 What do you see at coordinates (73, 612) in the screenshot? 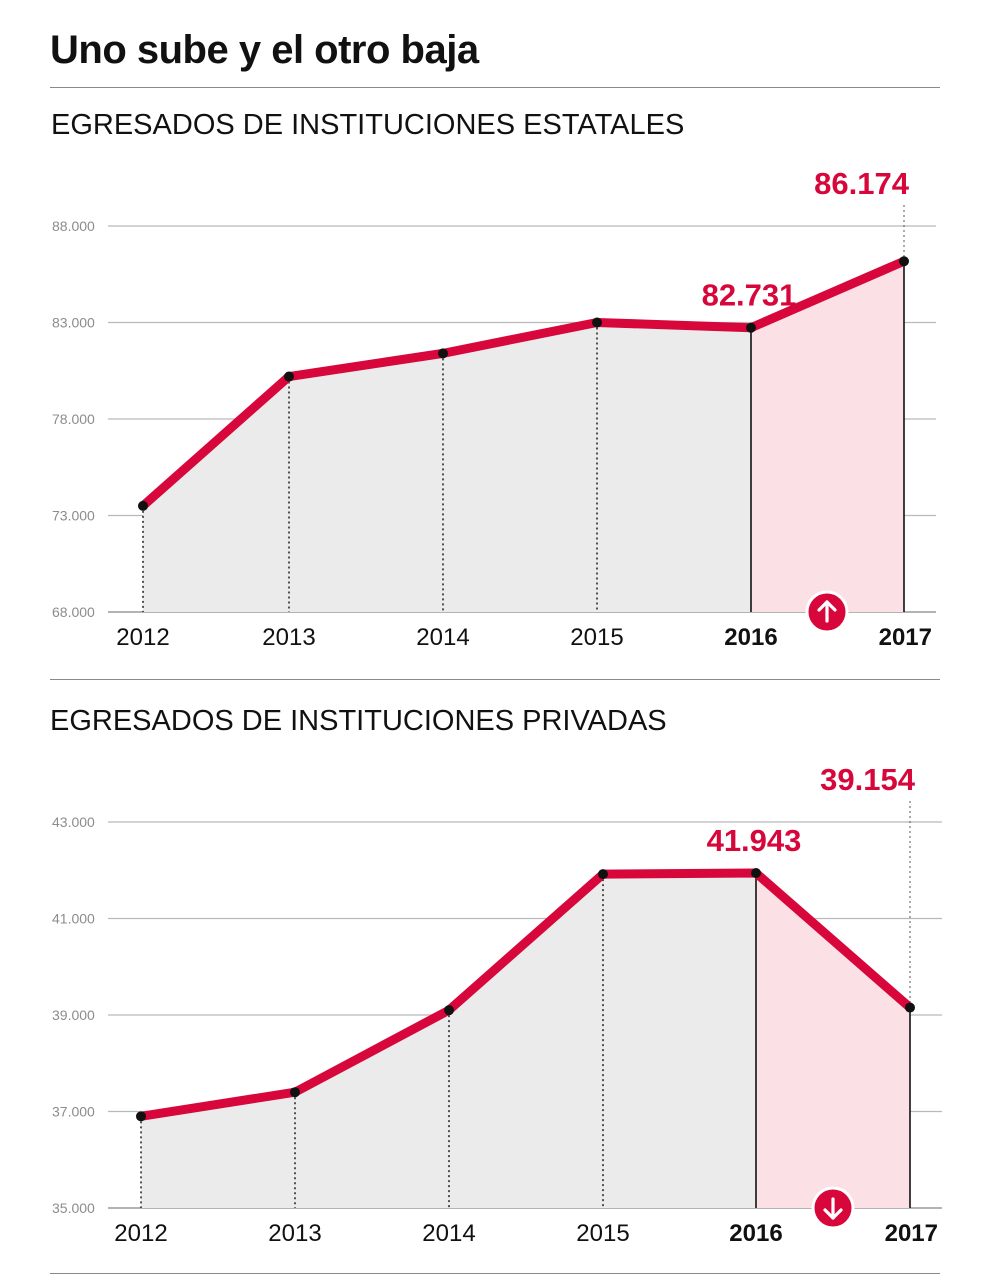
I see `y-tick-label: 68.000` at bounding box center [73, 612].